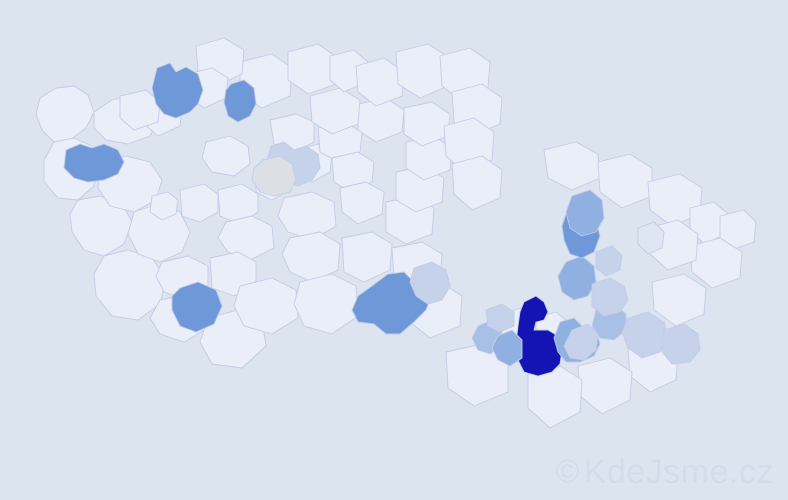  What do you see at coordinates (577, 278) in the screenshot?
I see `district-highlight-prostejov` at bounding box center [577, 278].